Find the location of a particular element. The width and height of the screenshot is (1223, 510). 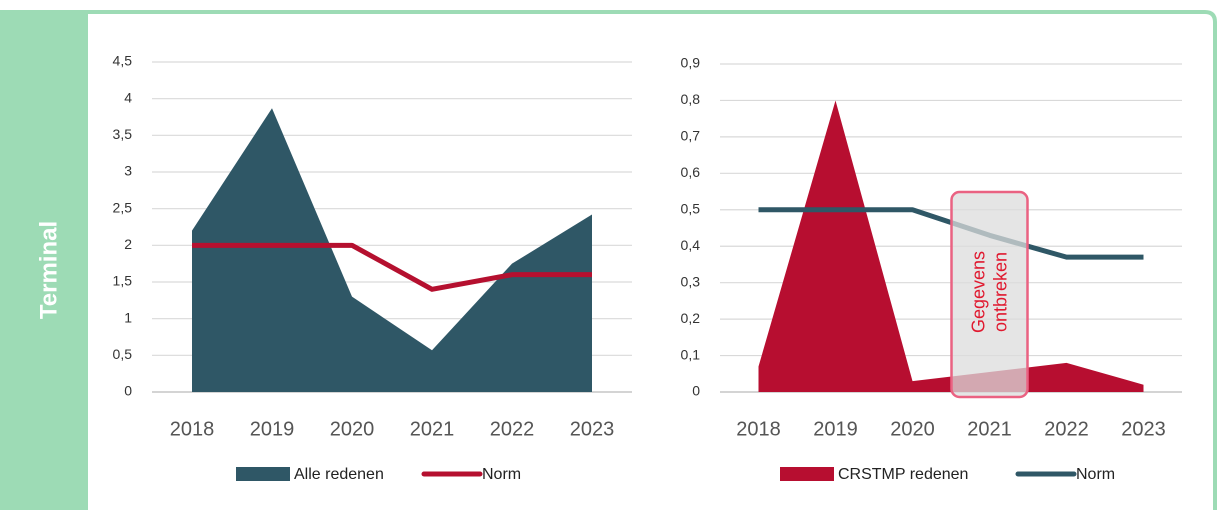

sidebar is located at coordinates (44, 260).